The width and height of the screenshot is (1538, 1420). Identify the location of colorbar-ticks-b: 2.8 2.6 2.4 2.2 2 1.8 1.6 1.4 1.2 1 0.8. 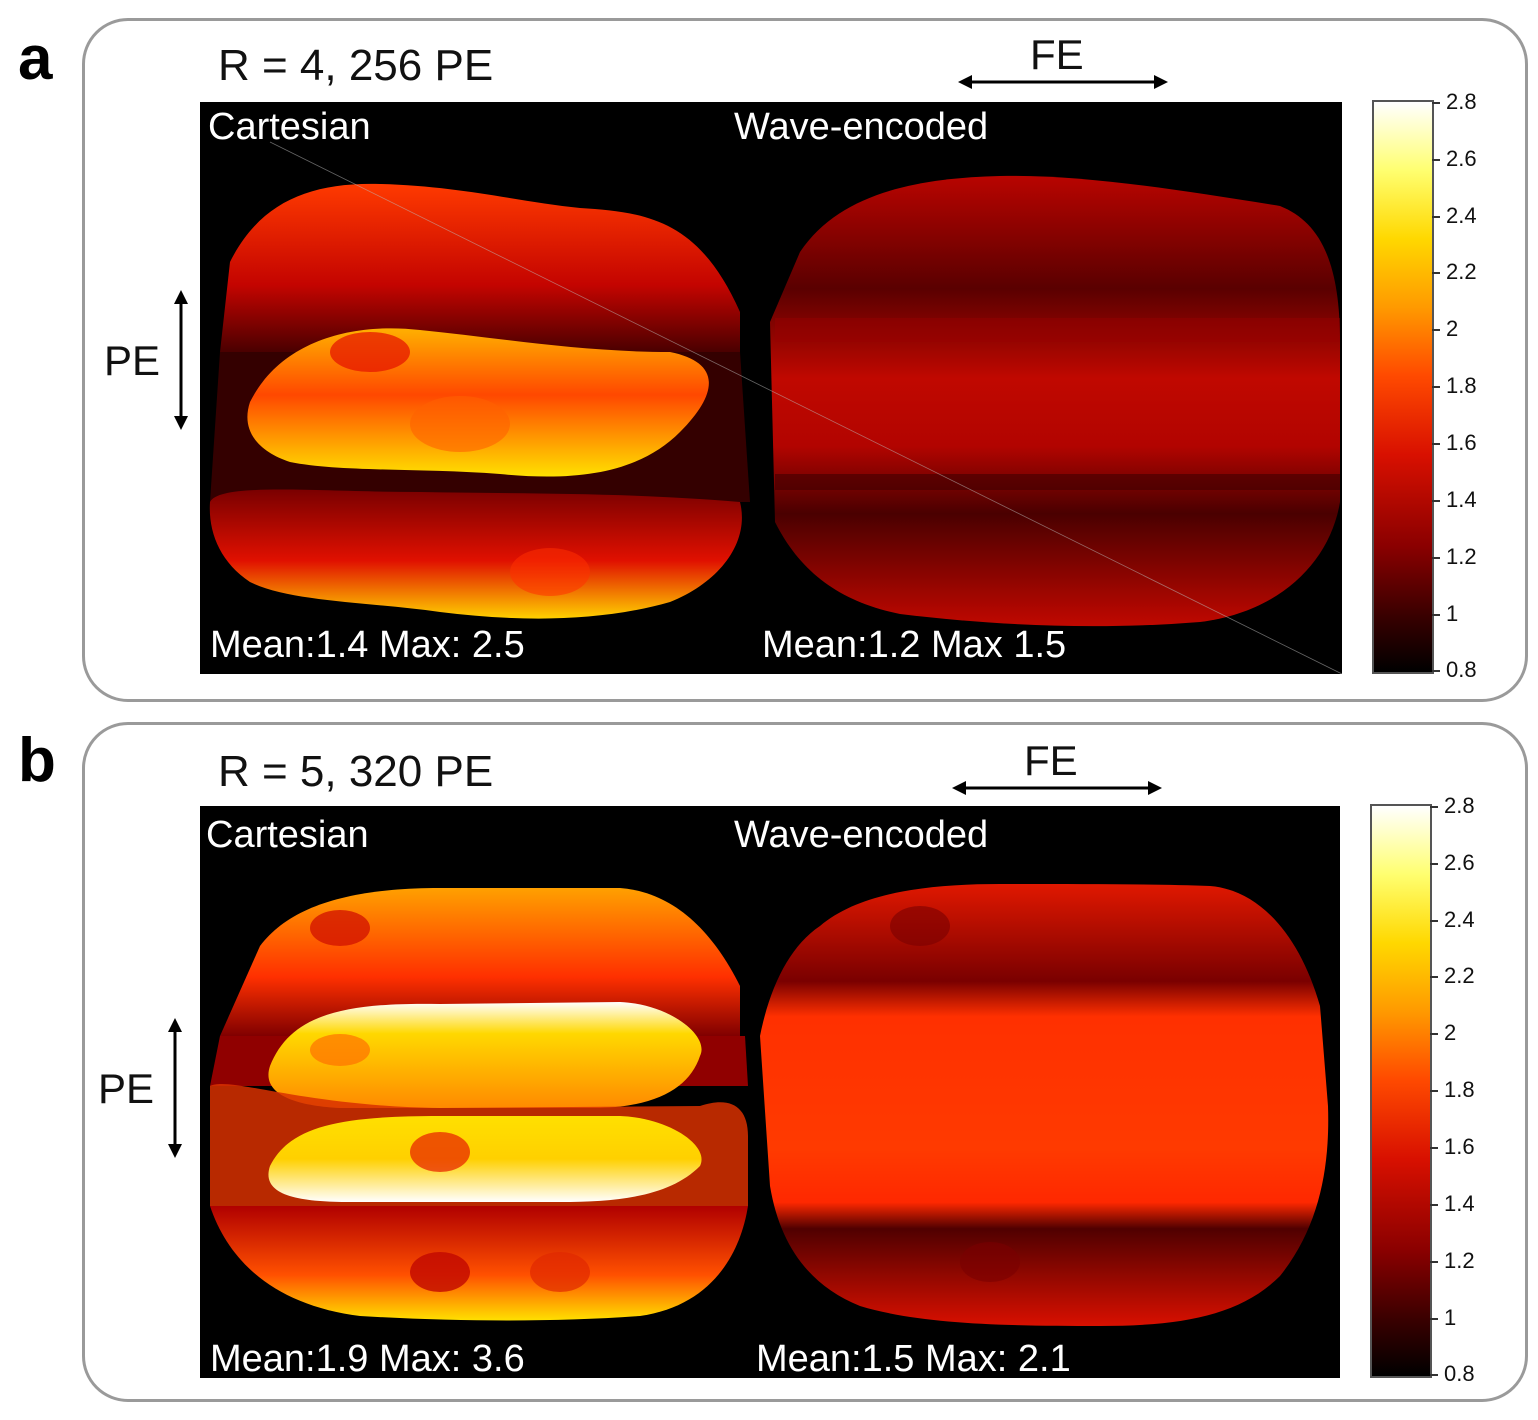
(1466, 1090).